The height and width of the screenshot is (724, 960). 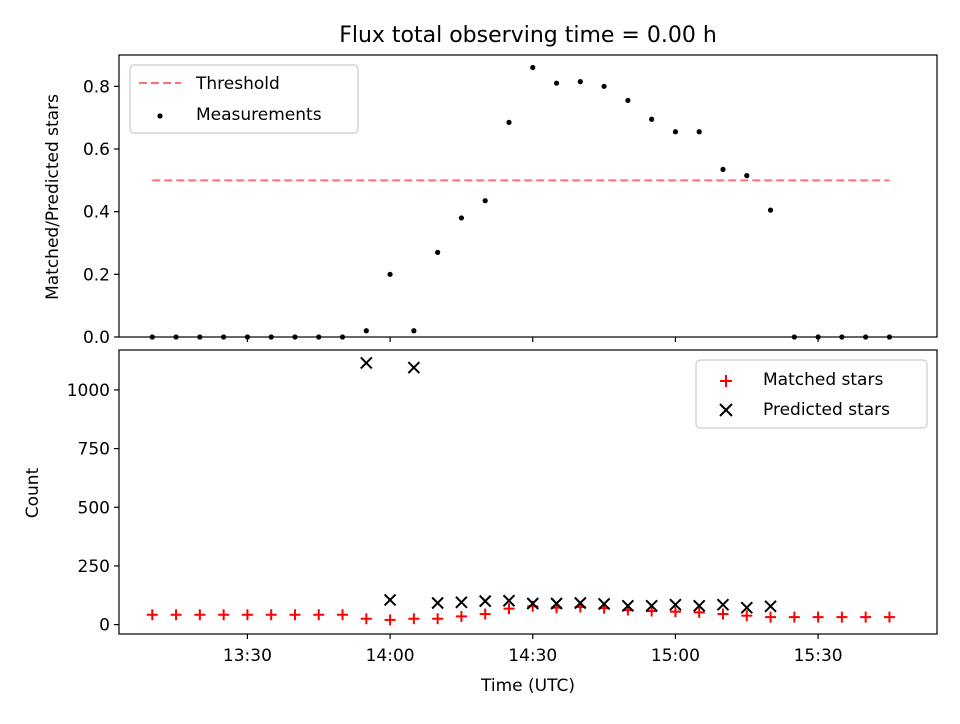 I want to click on x-tick-label: 15:00, so click(x=675, y=656).